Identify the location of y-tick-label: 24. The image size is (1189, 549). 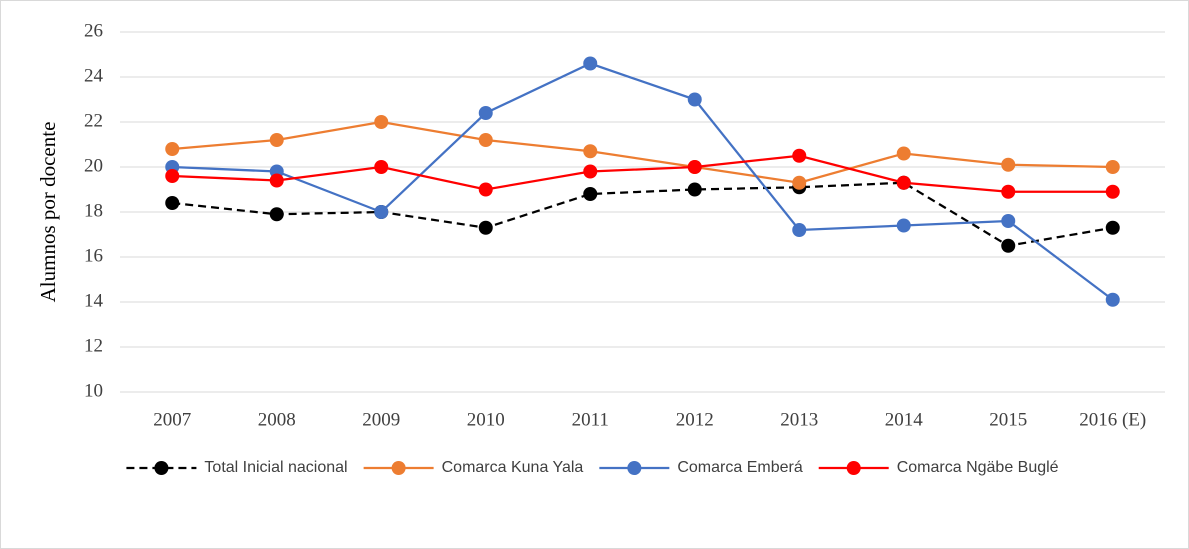
(94, 75).